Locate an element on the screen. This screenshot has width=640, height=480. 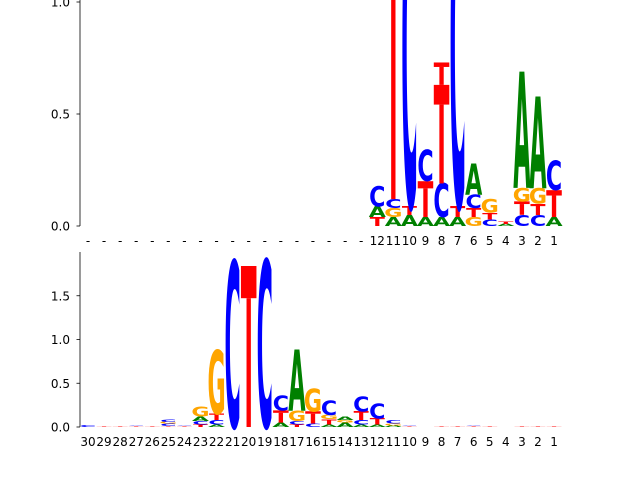
x-tick-label: 11 is located at coordinates (393, 442).